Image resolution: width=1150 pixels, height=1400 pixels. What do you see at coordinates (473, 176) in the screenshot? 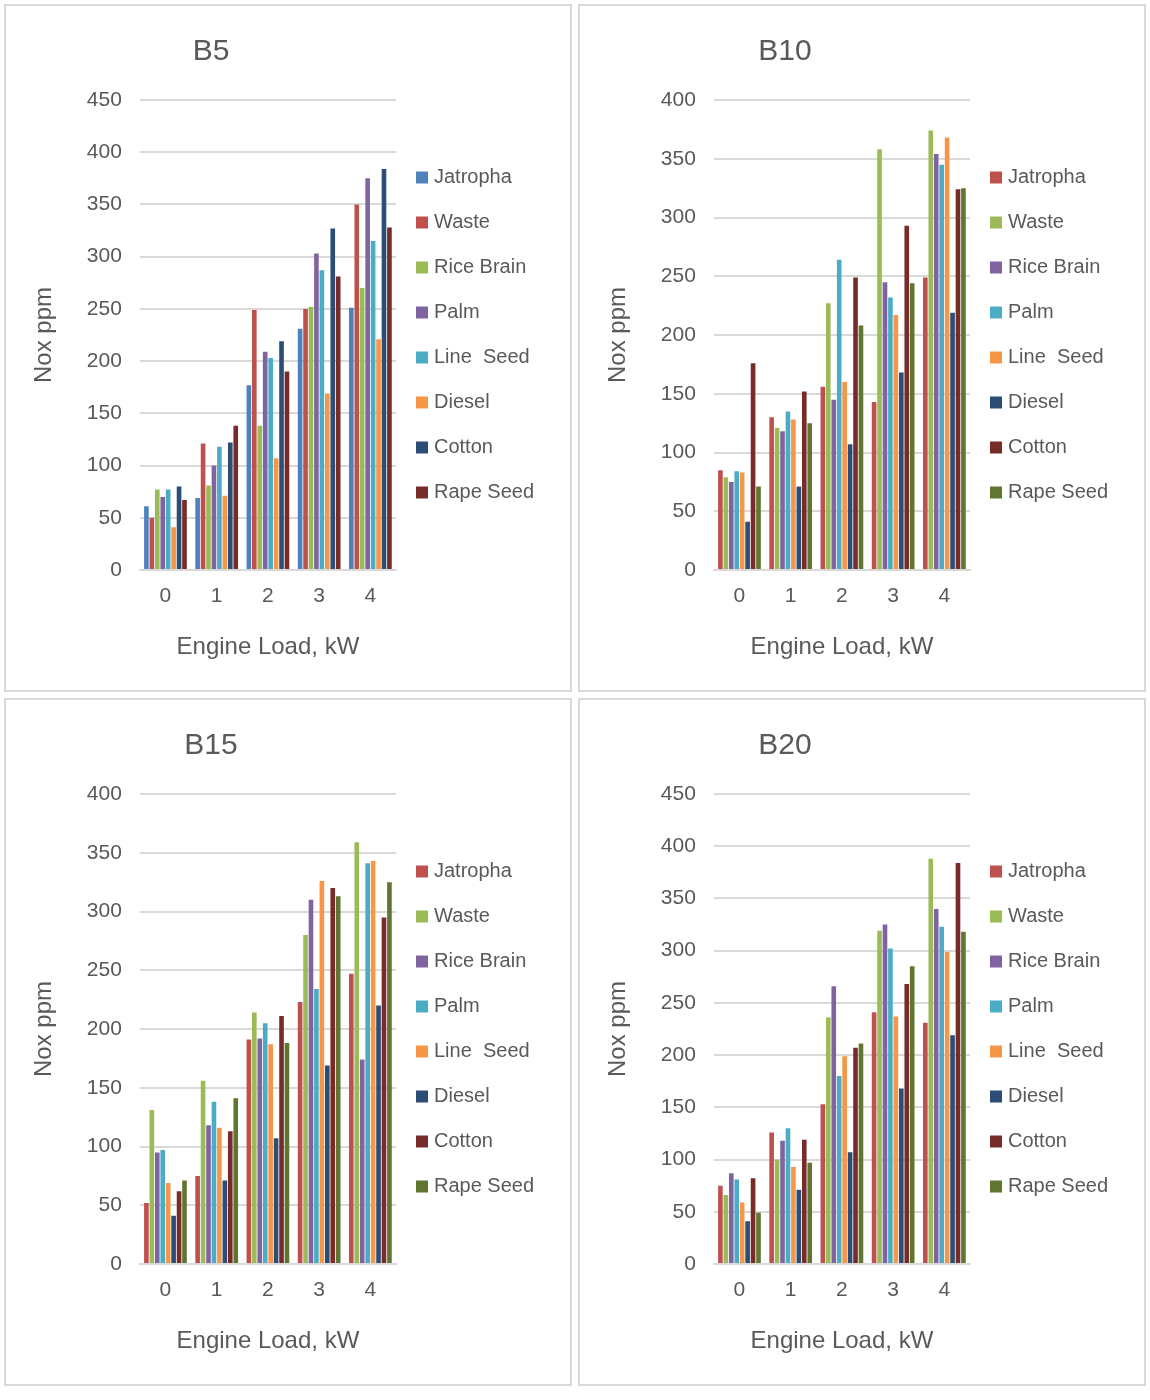
I see `legend-label: Jatropha` at bounding box center [473, 176].